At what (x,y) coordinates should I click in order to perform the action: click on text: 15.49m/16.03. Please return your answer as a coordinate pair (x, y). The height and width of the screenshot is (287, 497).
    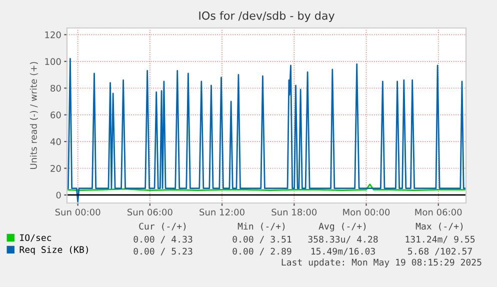
    Looking at the image, I should click on (343, 252).